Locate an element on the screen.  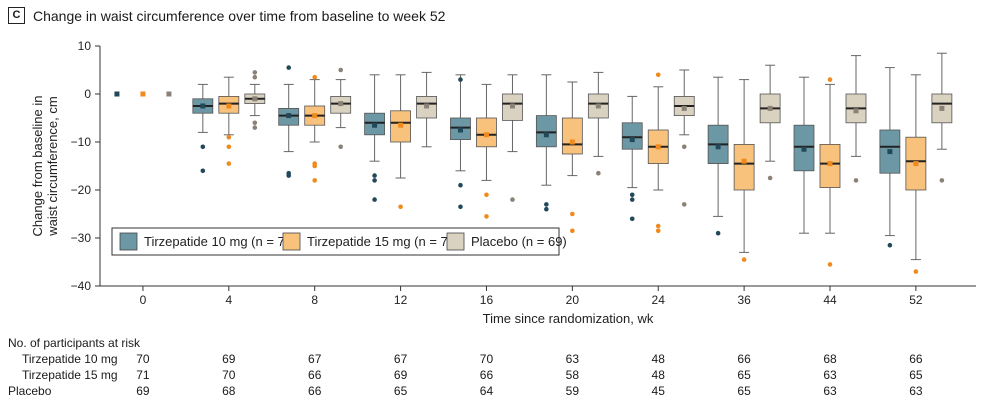
x-tick-label: 16 is located at coordinates (487, 300).